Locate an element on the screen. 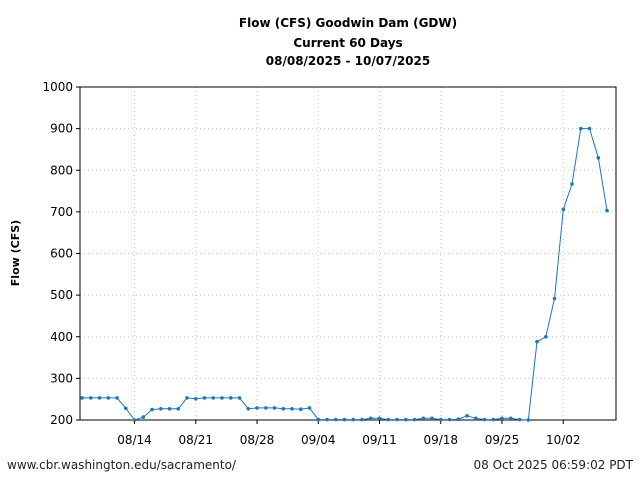  x-axis-ticks: 08/14 08/21 08/28 09/04 09/11 09/18 09/25 10/02 is located at coordinates (349, 433).